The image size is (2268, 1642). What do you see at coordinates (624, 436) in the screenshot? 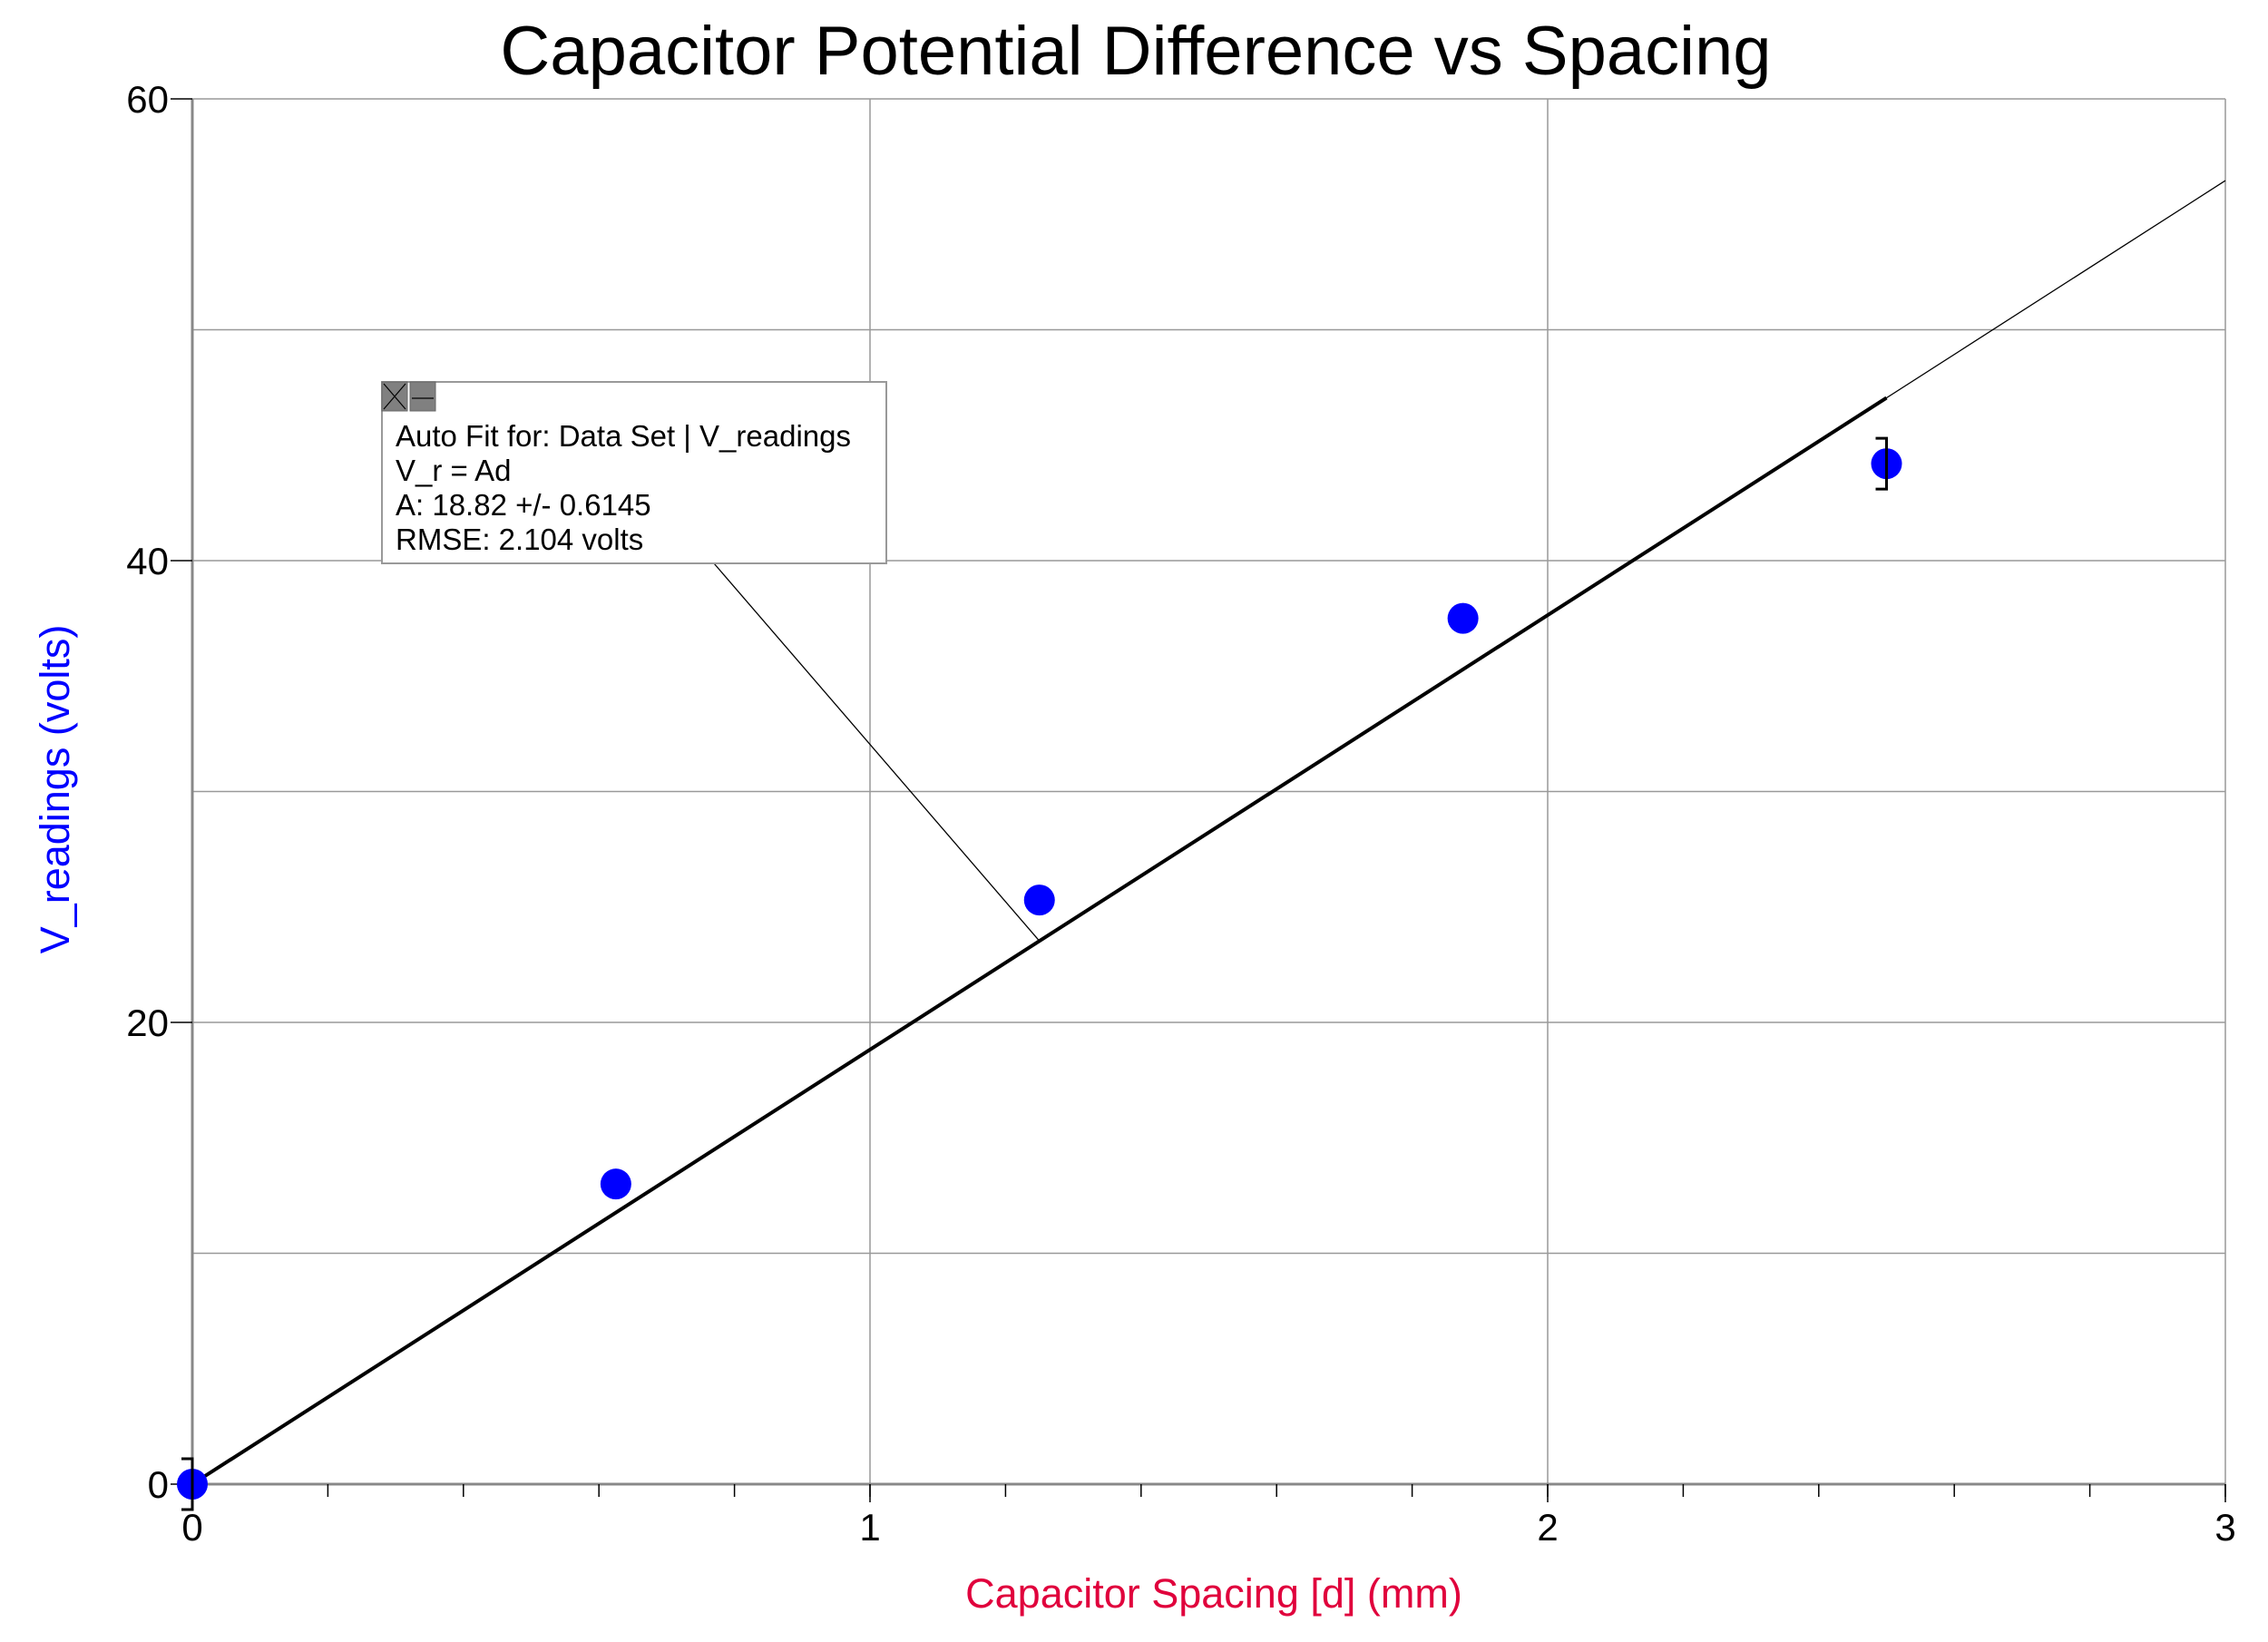
I see `annotation-line: Auto Fit for: Data Set | V_readings` at bounding box center [624, 436].